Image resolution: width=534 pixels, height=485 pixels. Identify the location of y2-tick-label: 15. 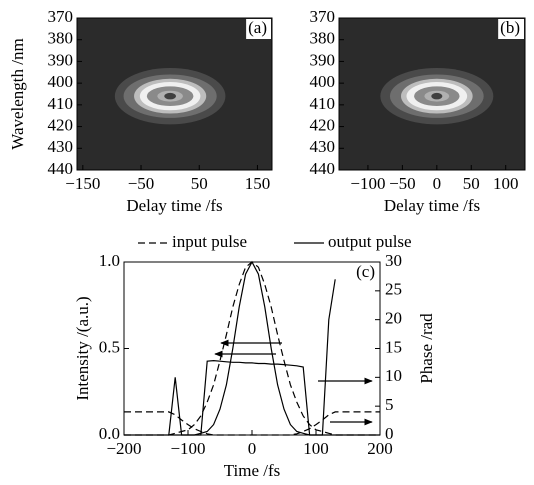
(393, 346).